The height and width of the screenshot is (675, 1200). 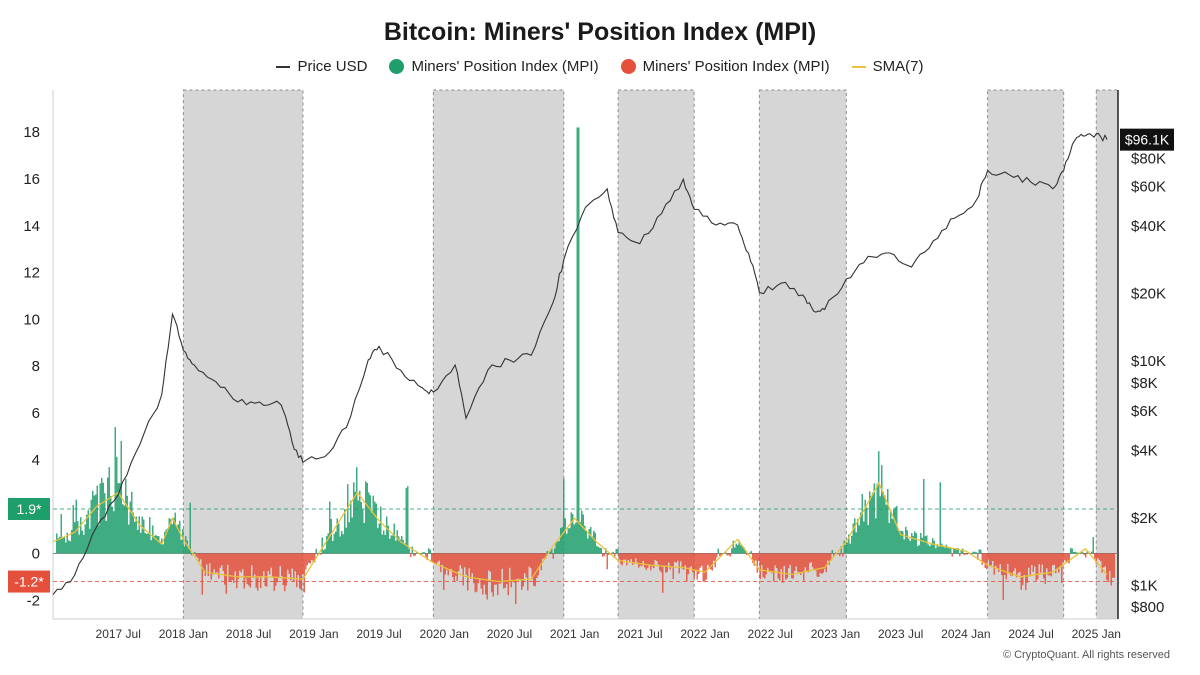 I want to click on legend-item-mpi-positive: Miners' Position Index (MPI), so click(x=494, y=66).